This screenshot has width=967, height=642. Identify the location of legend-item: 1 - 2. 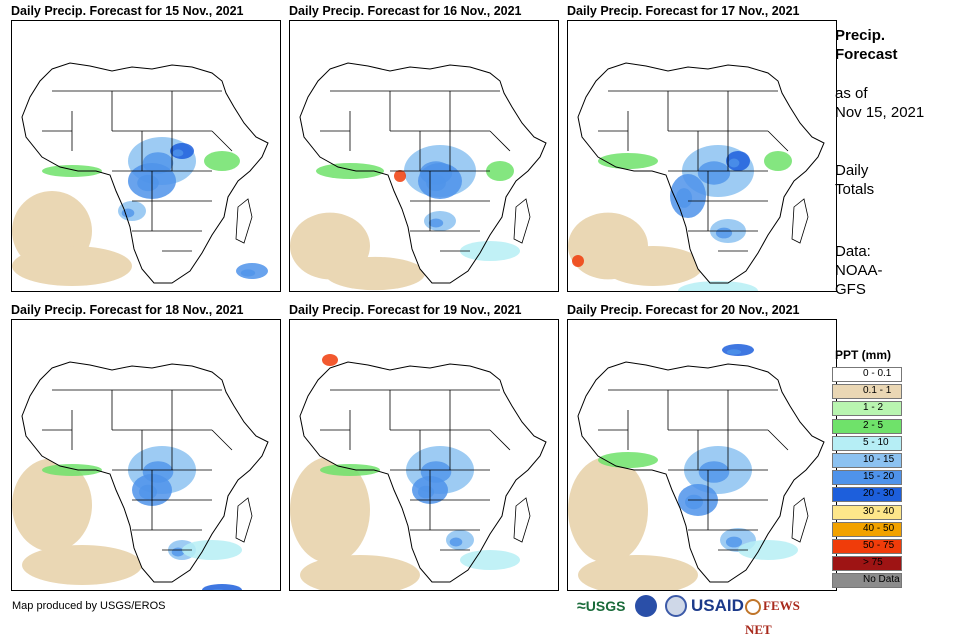
(867, 408).